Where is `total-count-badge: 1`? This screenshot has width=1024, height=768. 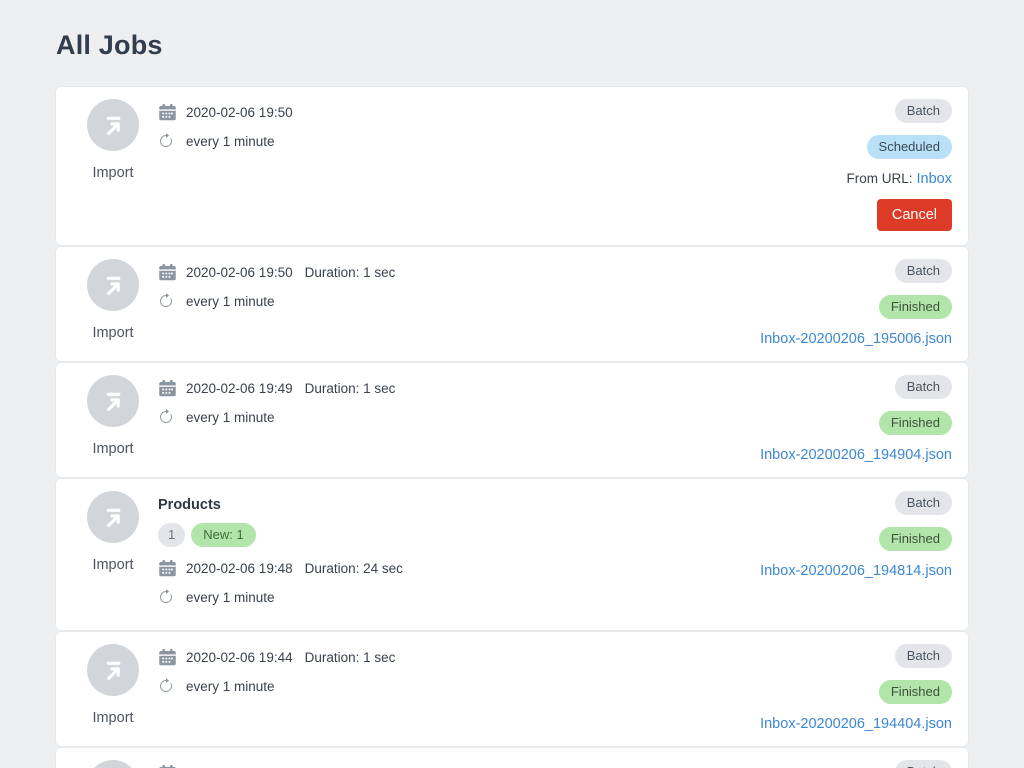 total-count-badge: 1 is located at coordinates (172, 535).